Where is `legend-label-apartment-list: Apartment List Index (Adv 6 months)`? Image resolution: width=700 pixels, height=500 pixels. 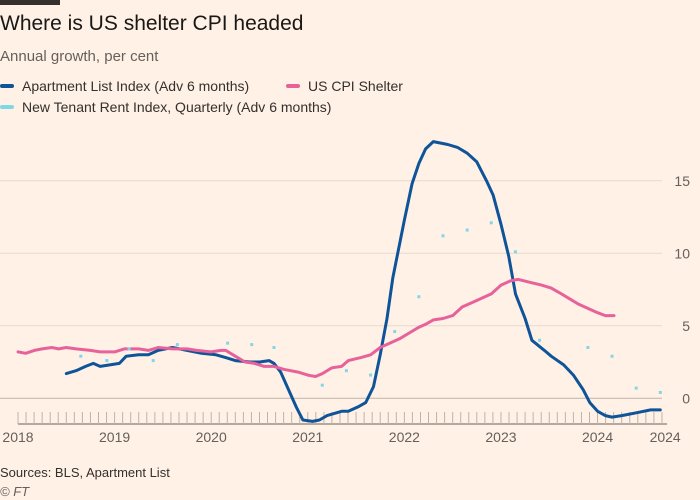
legend-label-apartment-list: Apartment List Index (Adv 6 months) is located at coordinates (136, 86).